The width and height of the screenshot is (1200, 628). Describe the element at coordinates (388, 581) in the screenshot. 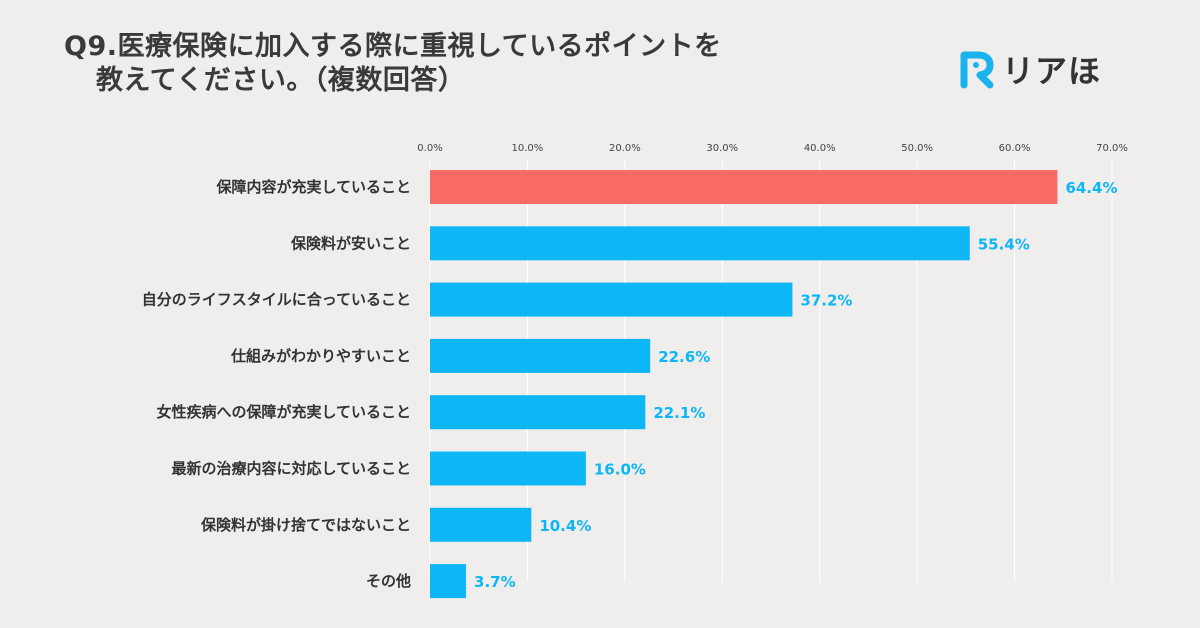

I see `category-label: その他` at that location.